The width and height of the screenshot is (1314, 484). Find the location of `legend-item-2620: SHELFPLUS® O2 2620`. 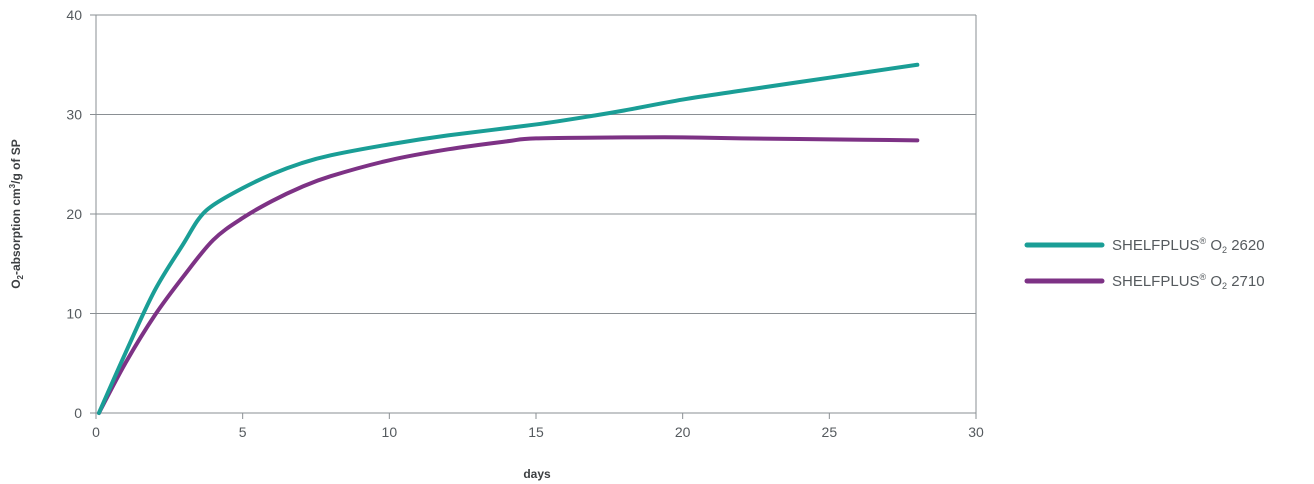

legend-item-2620: SHELFPLUS® O2 2620 is located at coordinates (1144, 245).